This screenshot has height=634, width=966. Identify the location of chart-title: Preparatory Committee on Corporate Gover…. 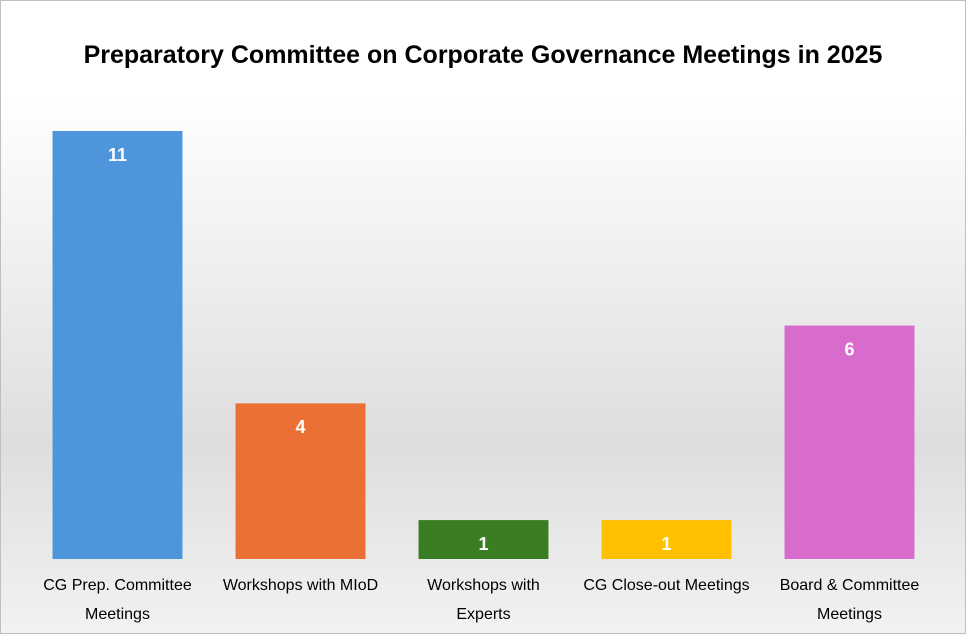
(483, 55).